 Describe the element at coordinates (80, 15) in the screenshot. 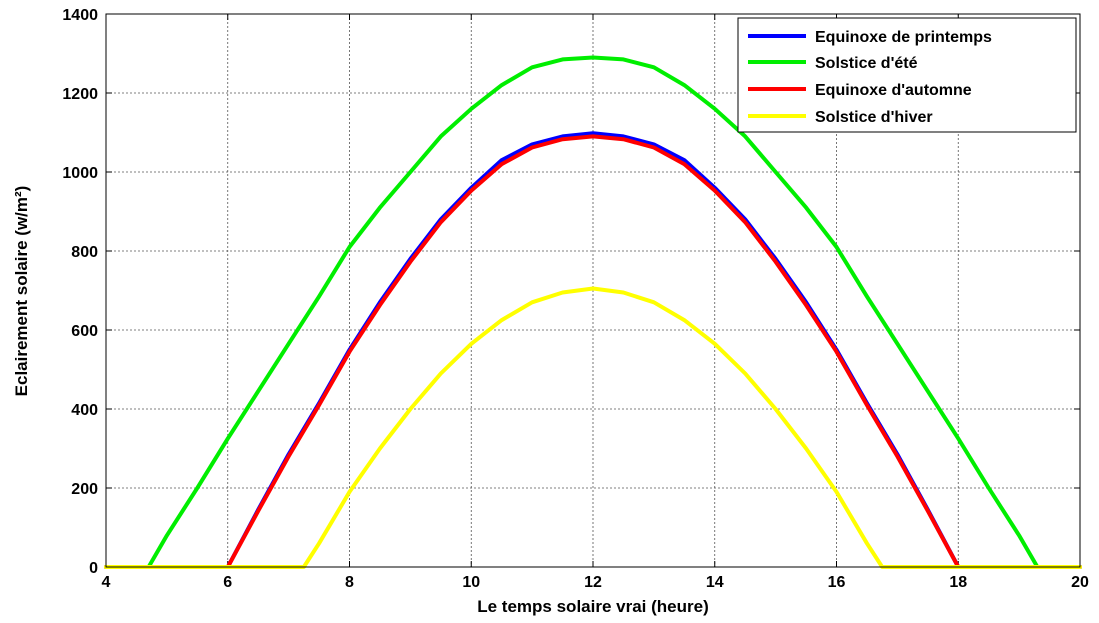

I see `y-tick-label: 1400` at that location.